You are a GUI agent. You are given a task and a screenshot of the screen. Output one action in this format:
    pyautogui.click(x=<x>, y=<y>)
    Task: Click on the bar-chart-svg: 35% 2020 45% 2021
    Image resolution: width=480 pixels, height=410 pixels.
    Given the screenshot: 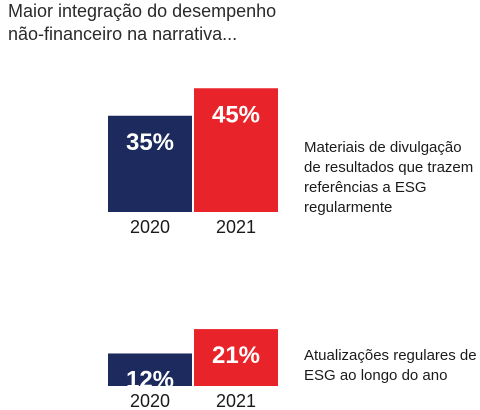 What is the action you would take?
    pyautogui.click(x=193, y=162)
    